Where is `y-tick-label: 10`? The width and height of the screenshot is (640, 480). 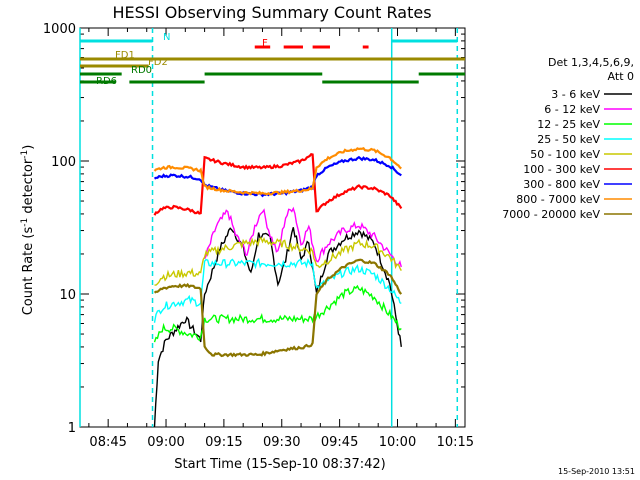 y-tick-label: 10 is located at coordinates (67, 295).